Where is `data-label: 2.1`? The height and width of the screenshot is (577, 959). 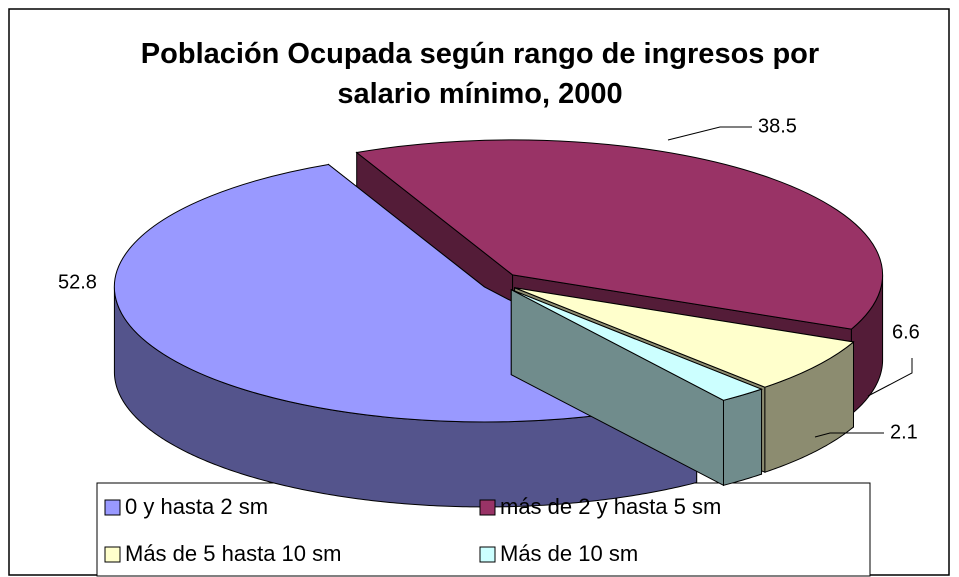 data-label: 2.1 is located at coordinates (904, 432).